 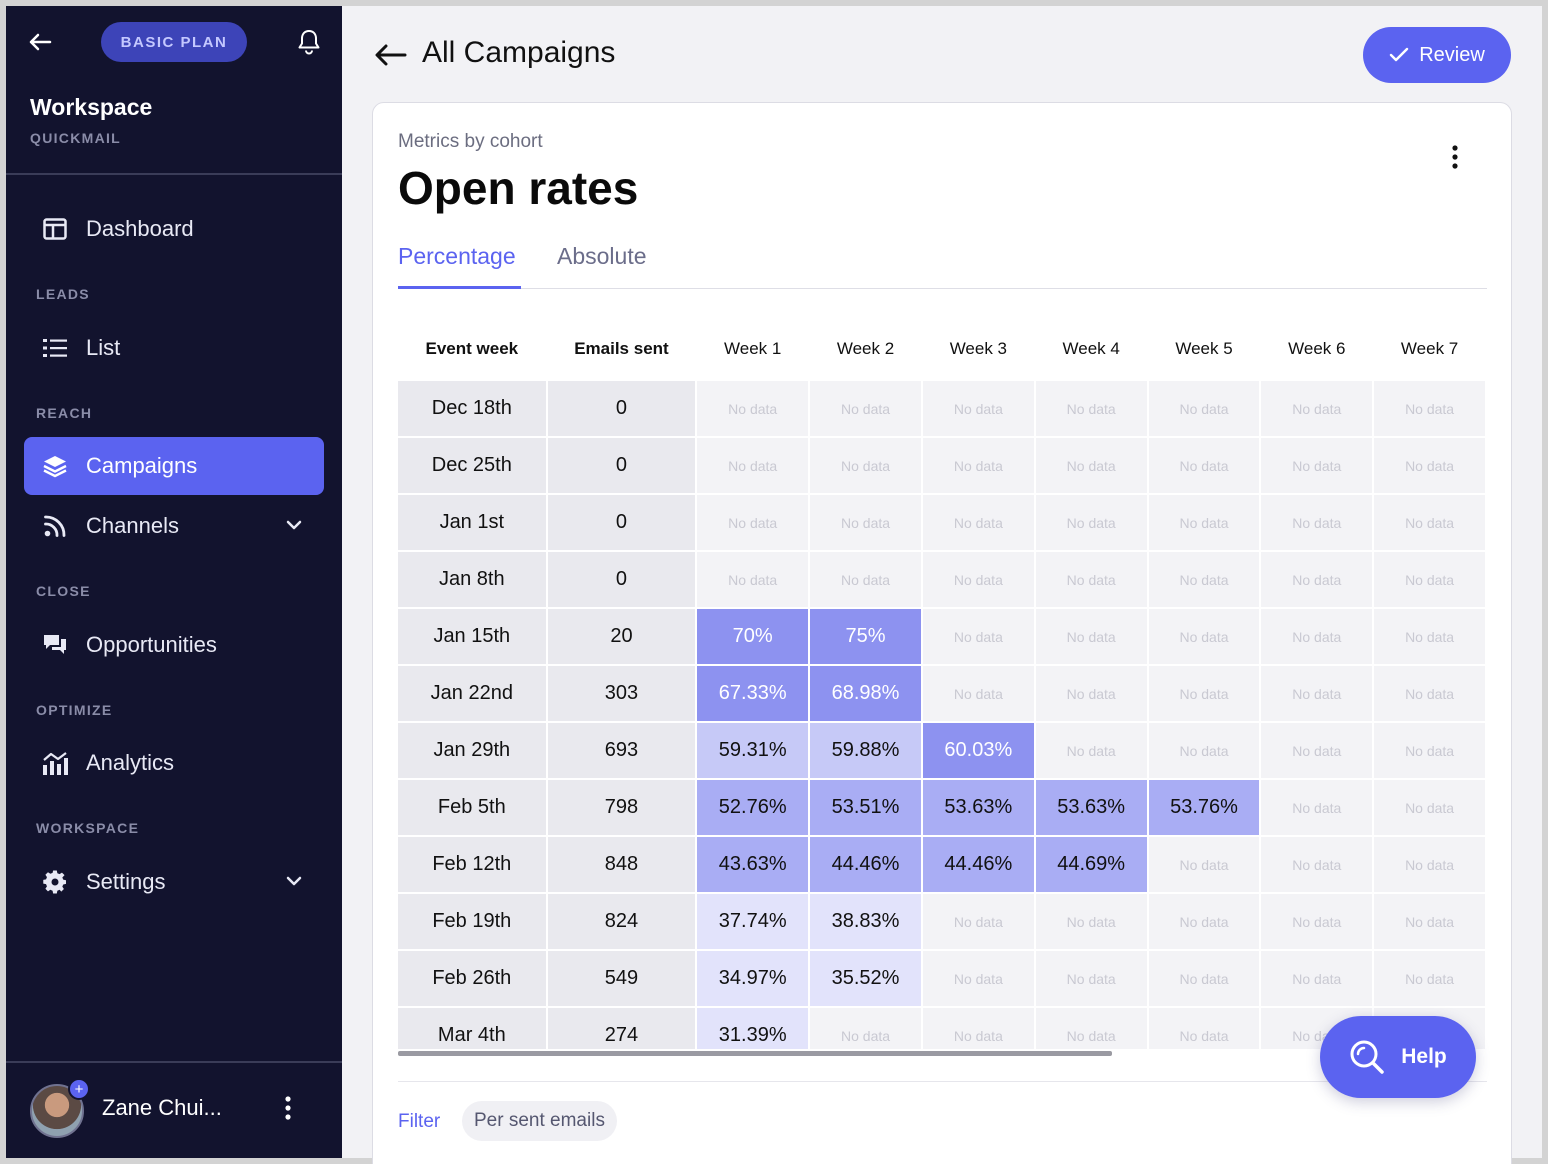 What do you see at coordinates (1399, 54) in the screenshot?
I see `check-icon` at bounding box center [1399, 54].